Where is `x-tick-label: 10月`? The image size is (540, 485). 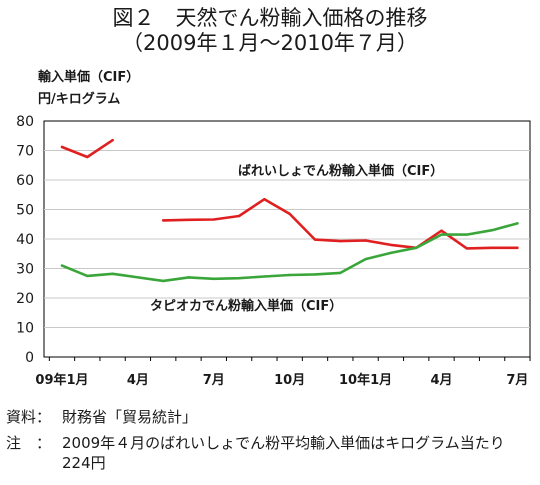
x-tick-label: 10月 is located at coordinates (289, 380).